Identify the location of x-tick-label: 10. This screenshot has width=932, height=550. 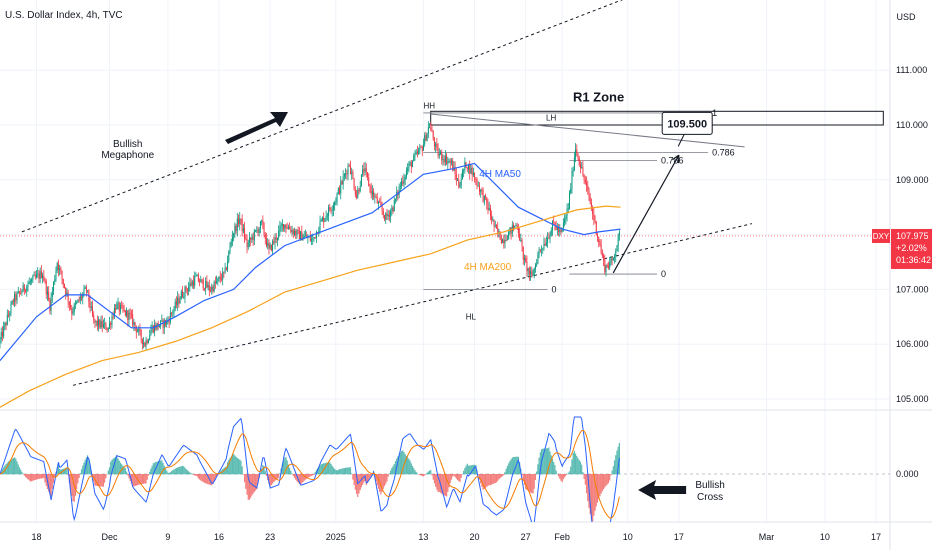
(628, 537).